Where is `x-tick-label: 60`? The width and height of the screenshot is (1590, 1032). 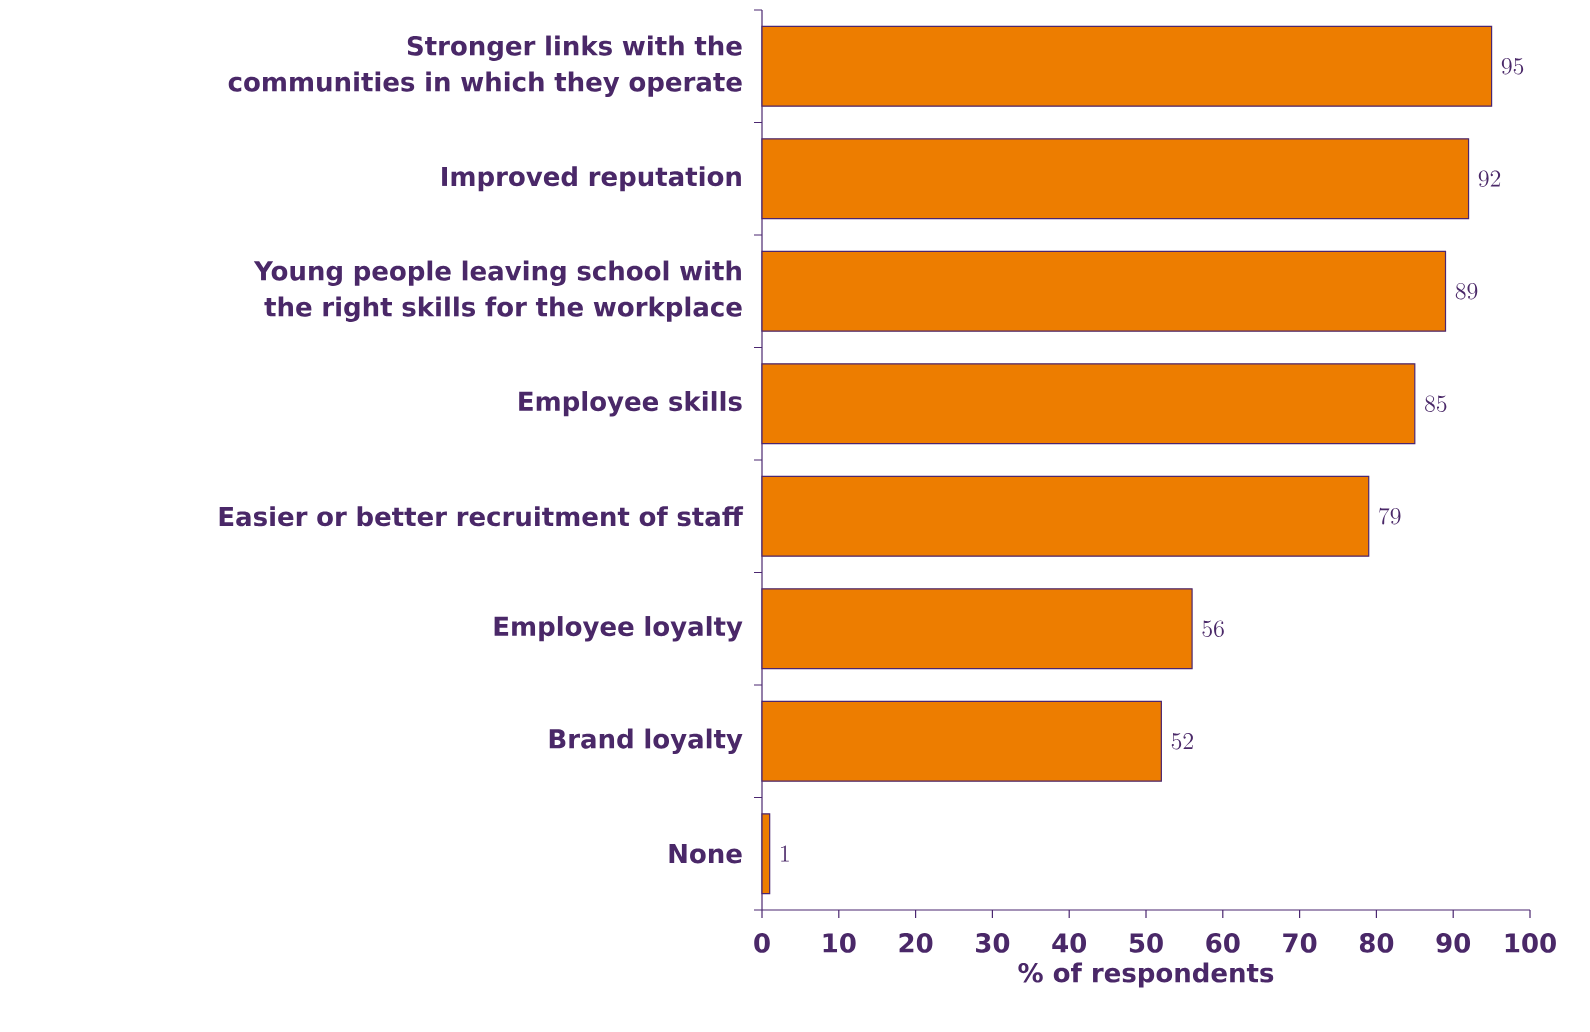
x-tick-label: 60 is located at coordinates (1223, 943).